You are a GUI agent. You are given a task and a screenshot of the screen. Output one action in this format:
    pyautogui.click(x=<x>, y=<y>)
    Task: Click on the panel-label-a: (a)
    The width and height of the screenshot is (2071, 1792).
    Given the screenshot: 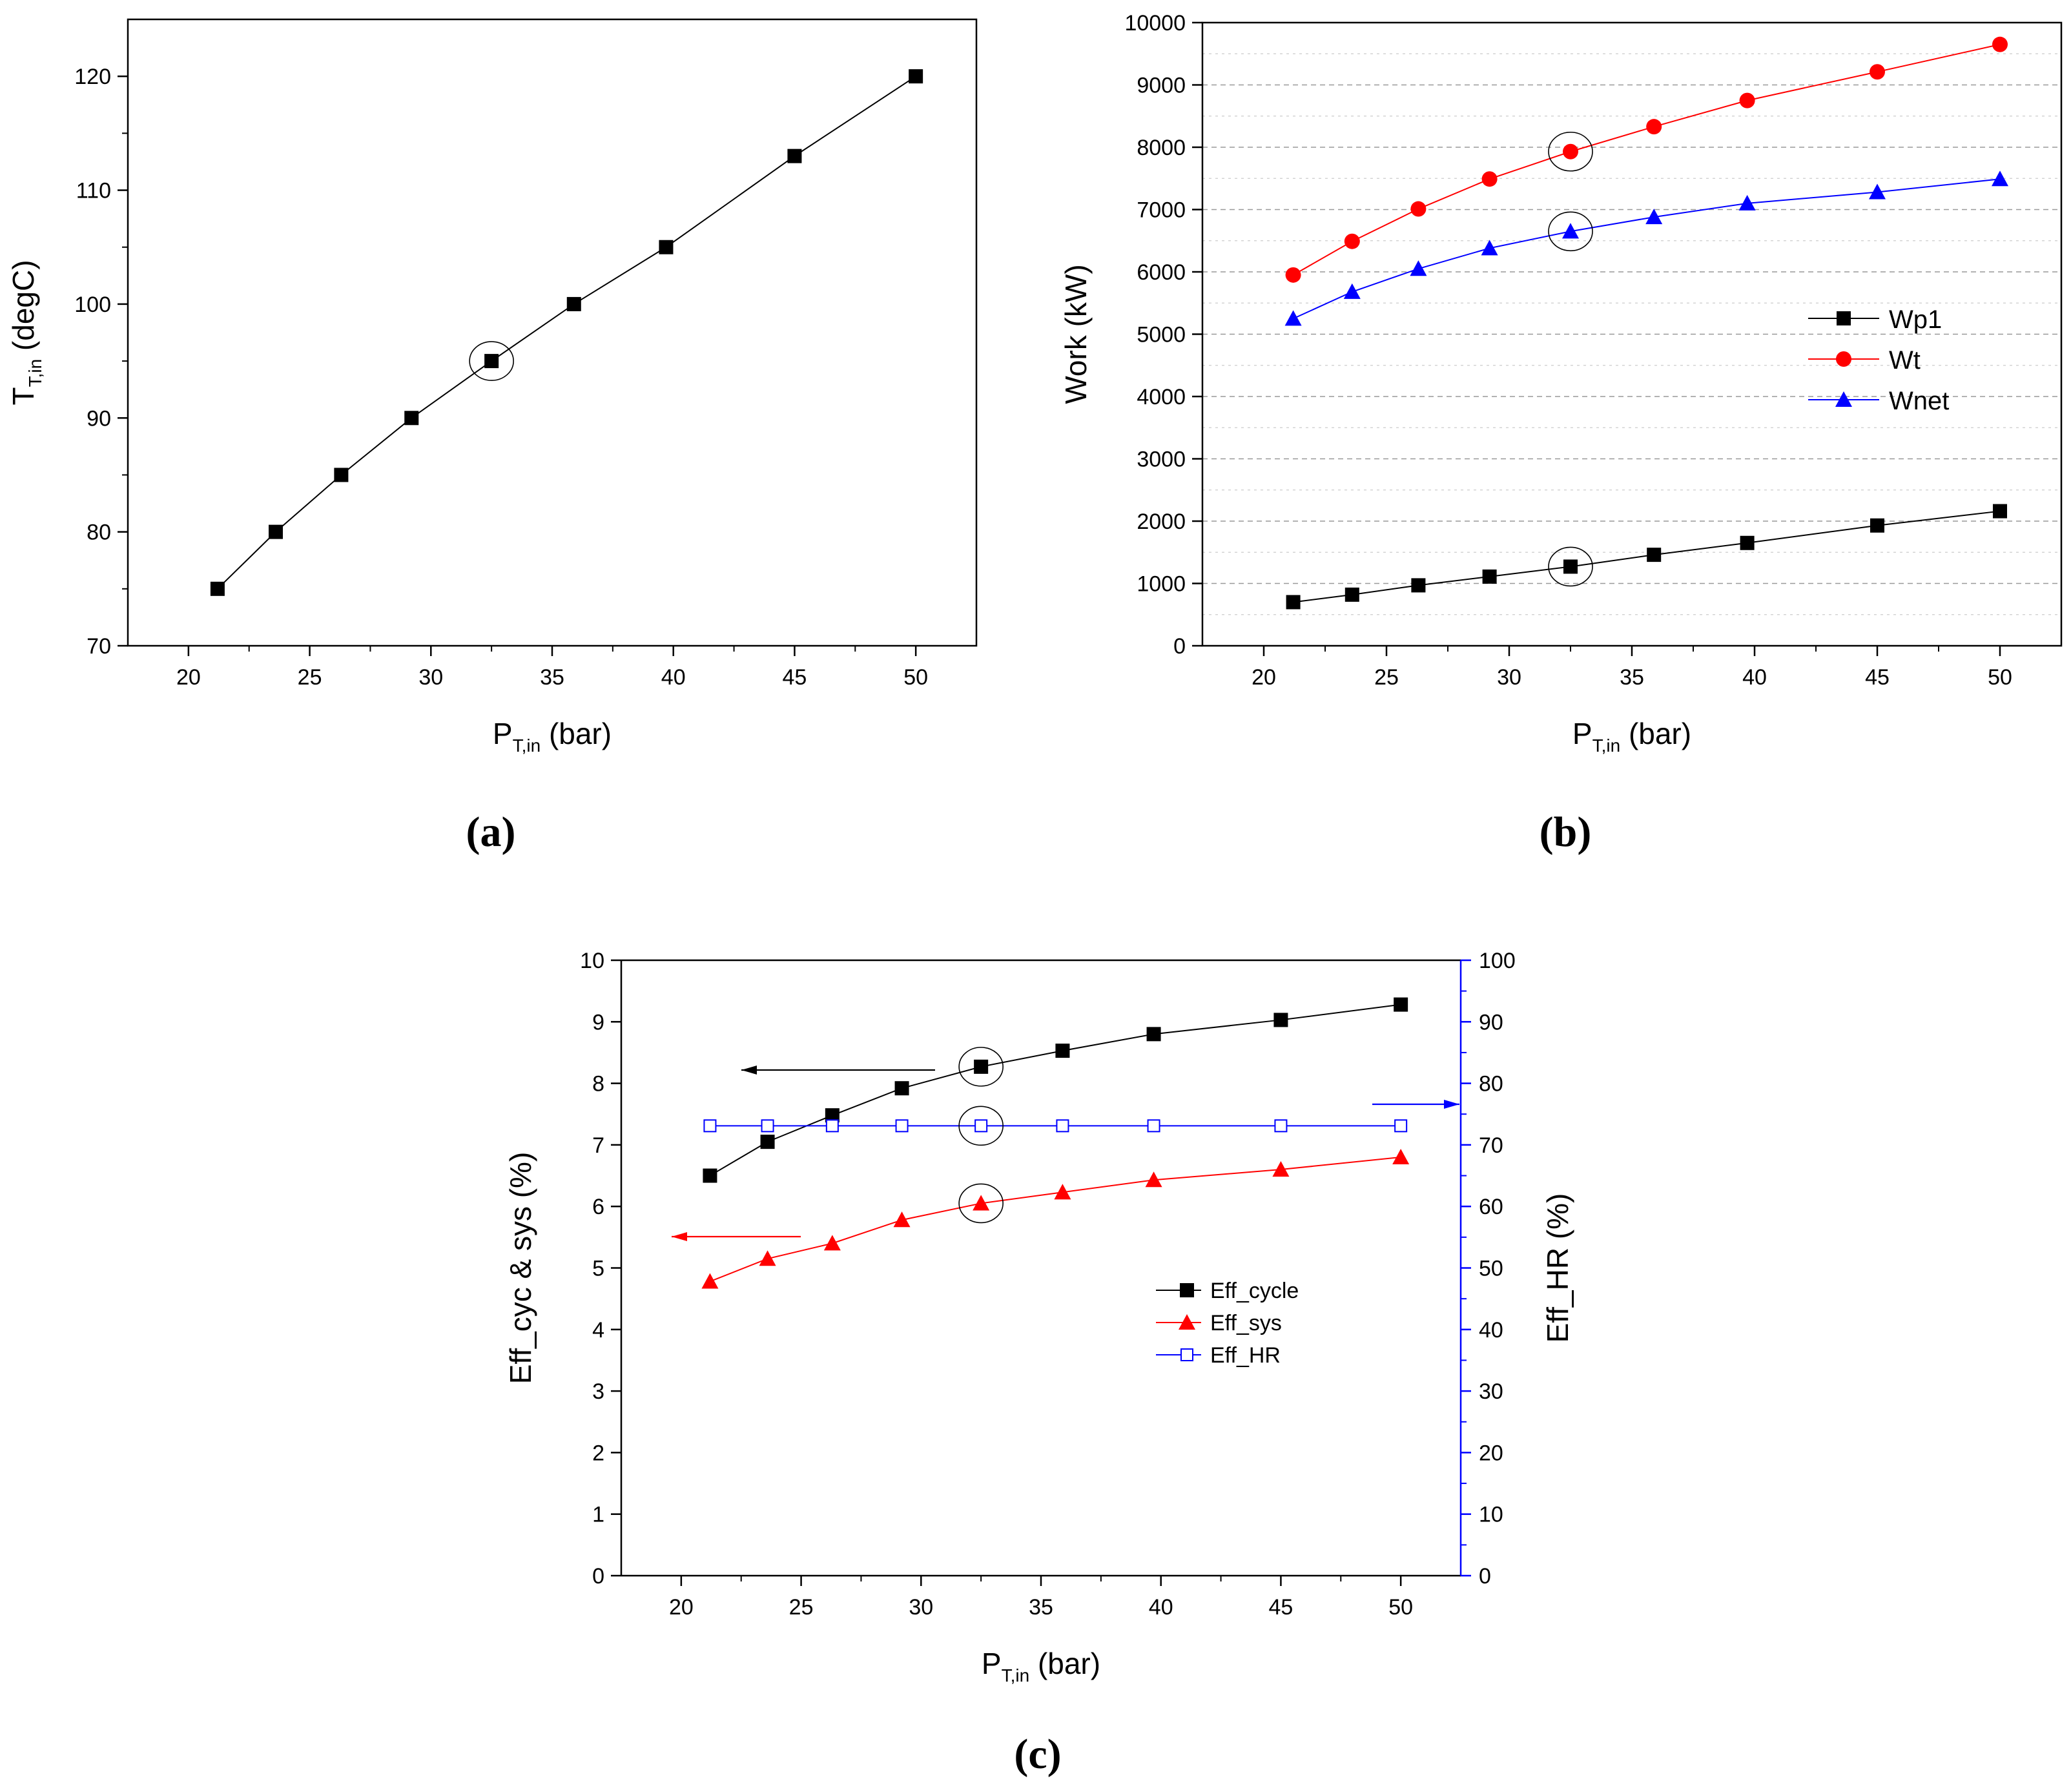 What is the action you would take?
    pyautogui.click(x=491, y=832)
    